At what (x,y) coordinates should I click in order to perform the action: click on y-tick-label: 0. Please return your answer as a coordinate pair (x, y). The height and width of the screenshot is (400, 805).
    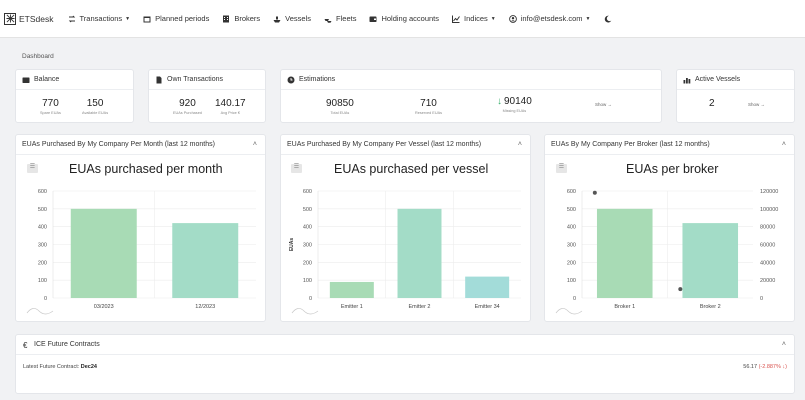
    Looking at the image, I should click on (310, 299).